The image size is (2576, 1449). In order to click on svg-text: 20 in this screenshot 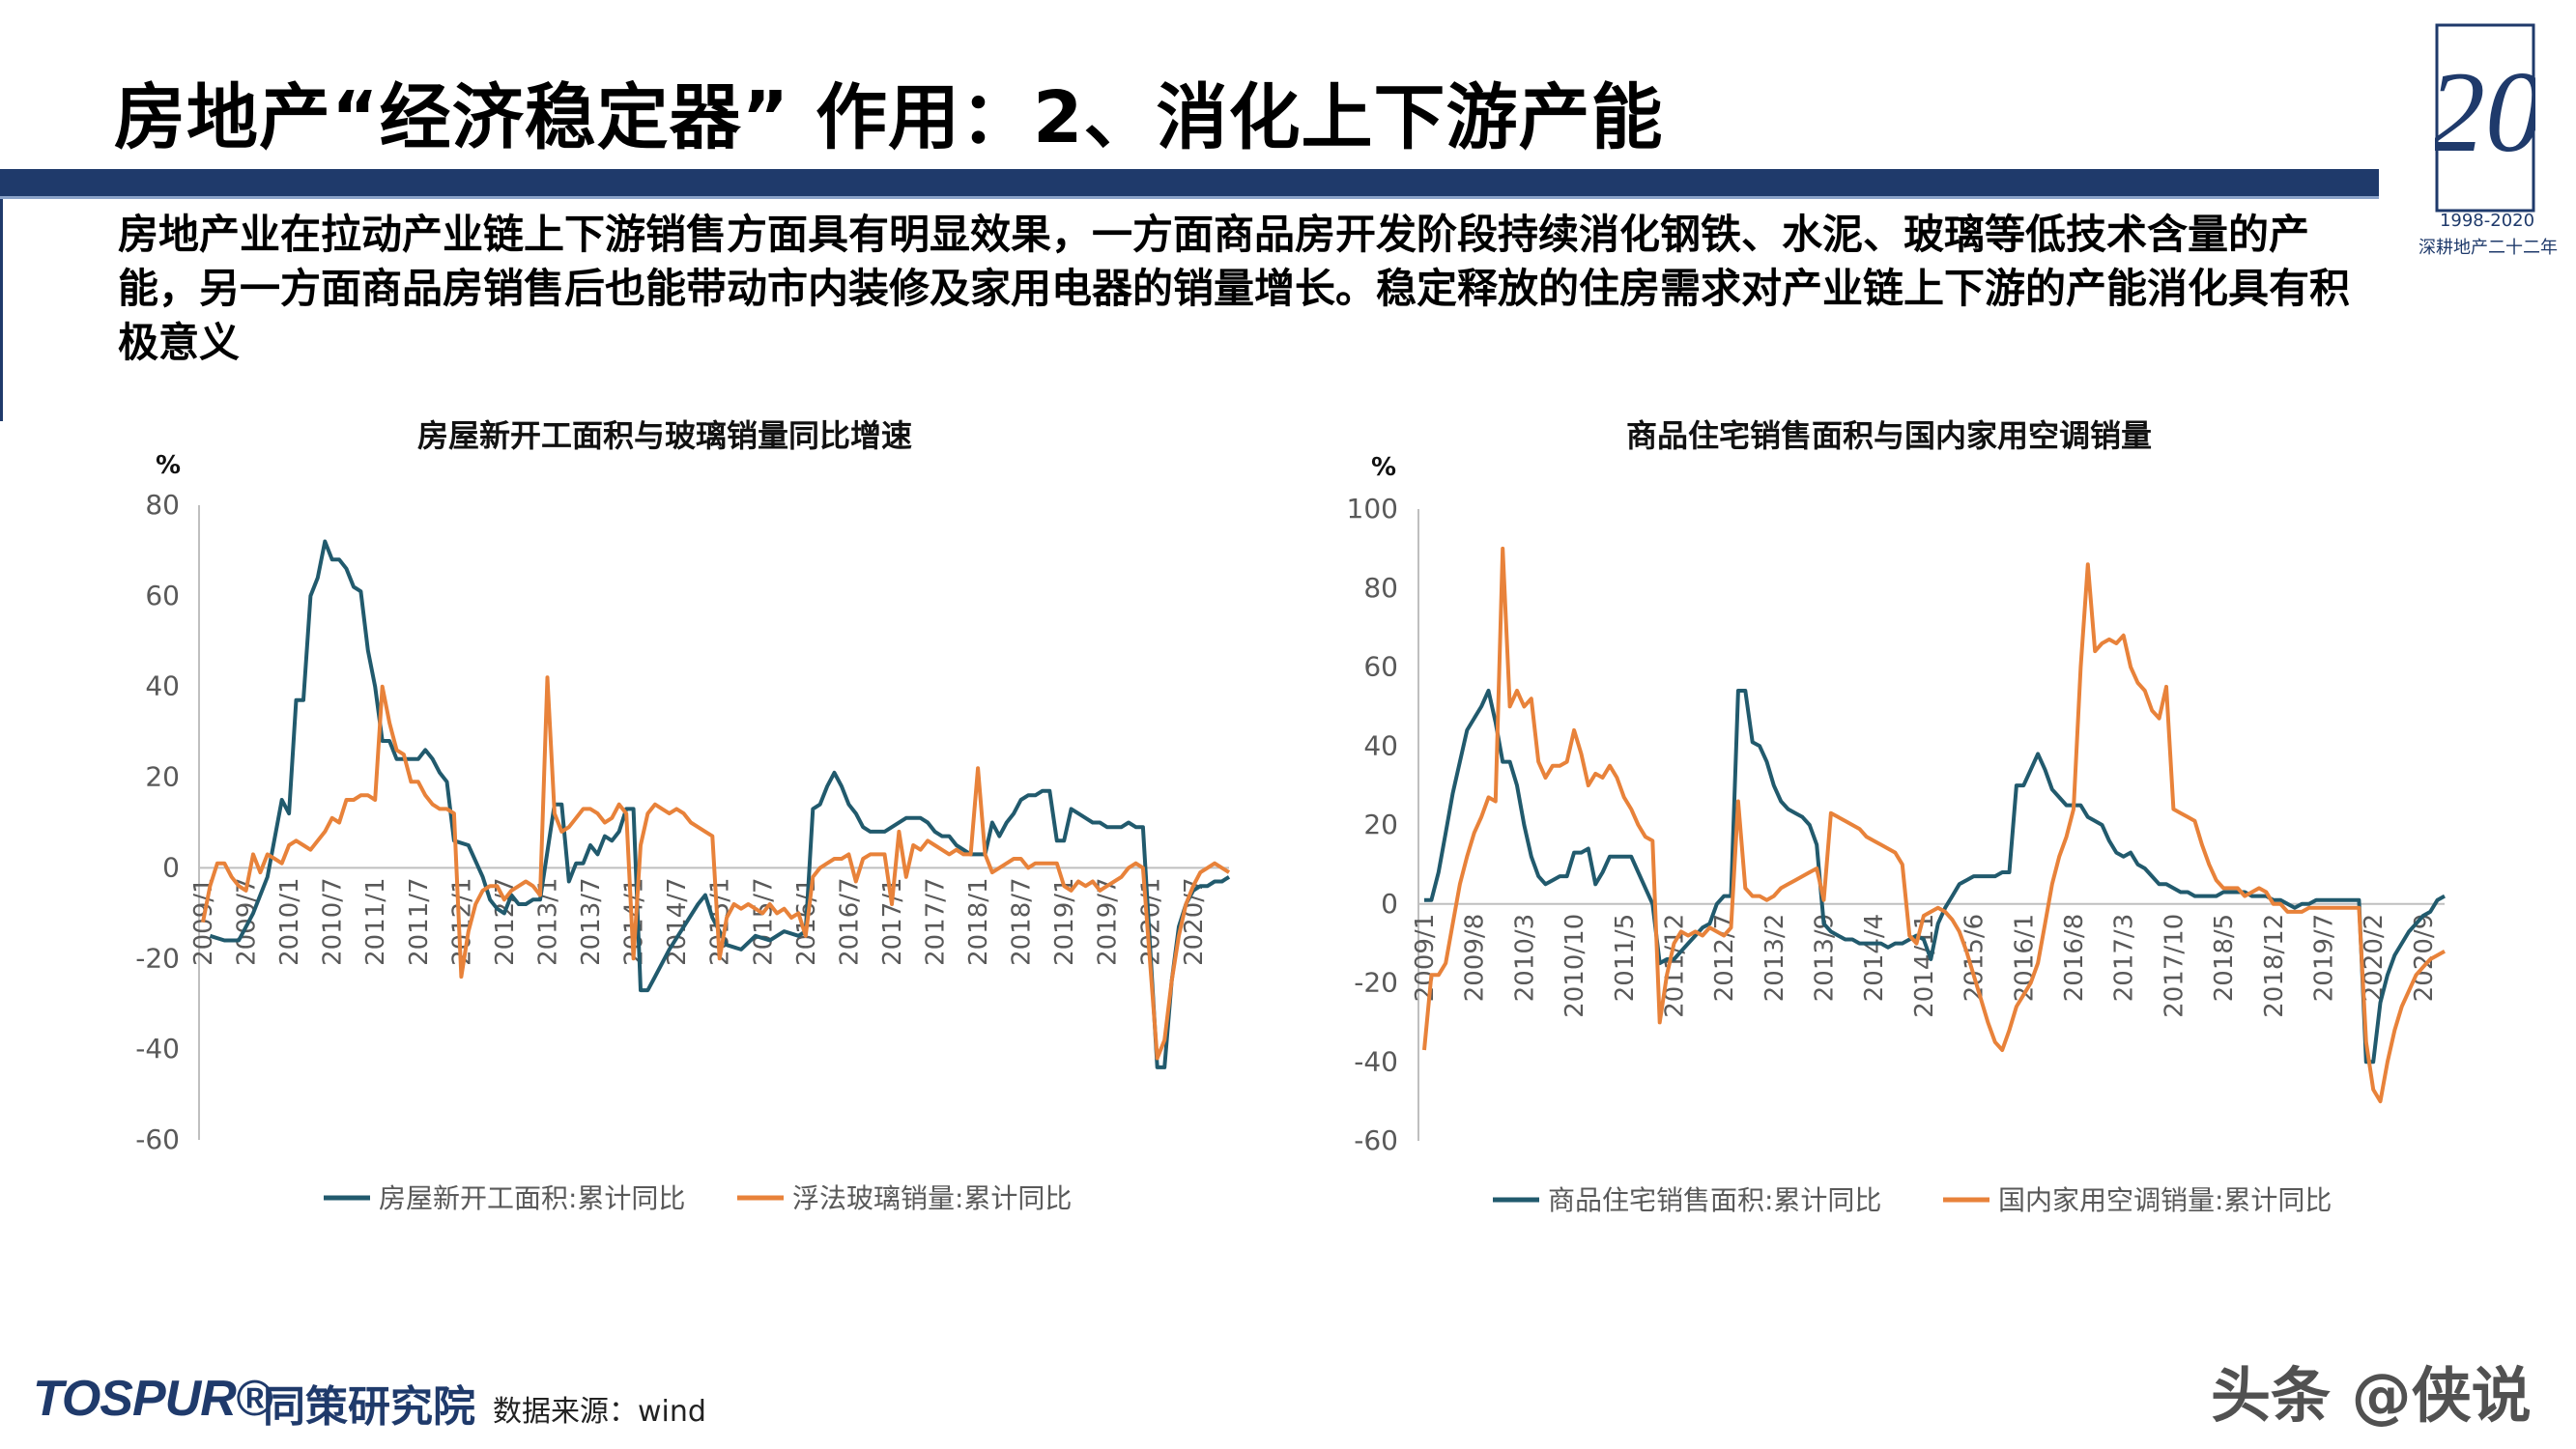, I will do `click(2485, 111)`.